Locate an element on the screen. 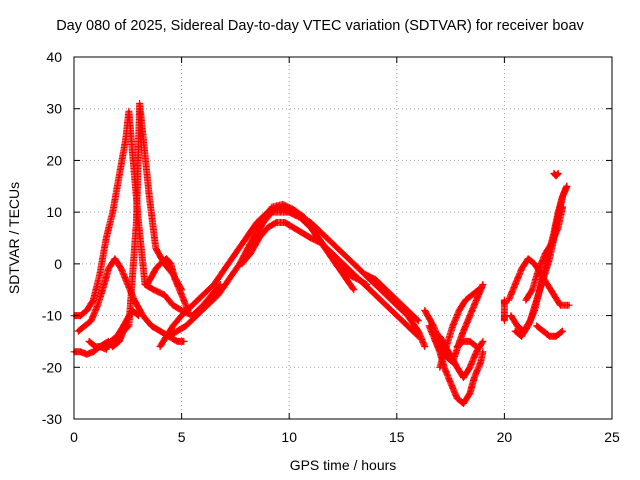  y-tick-label: 20 is located at coordinates (54, 160).